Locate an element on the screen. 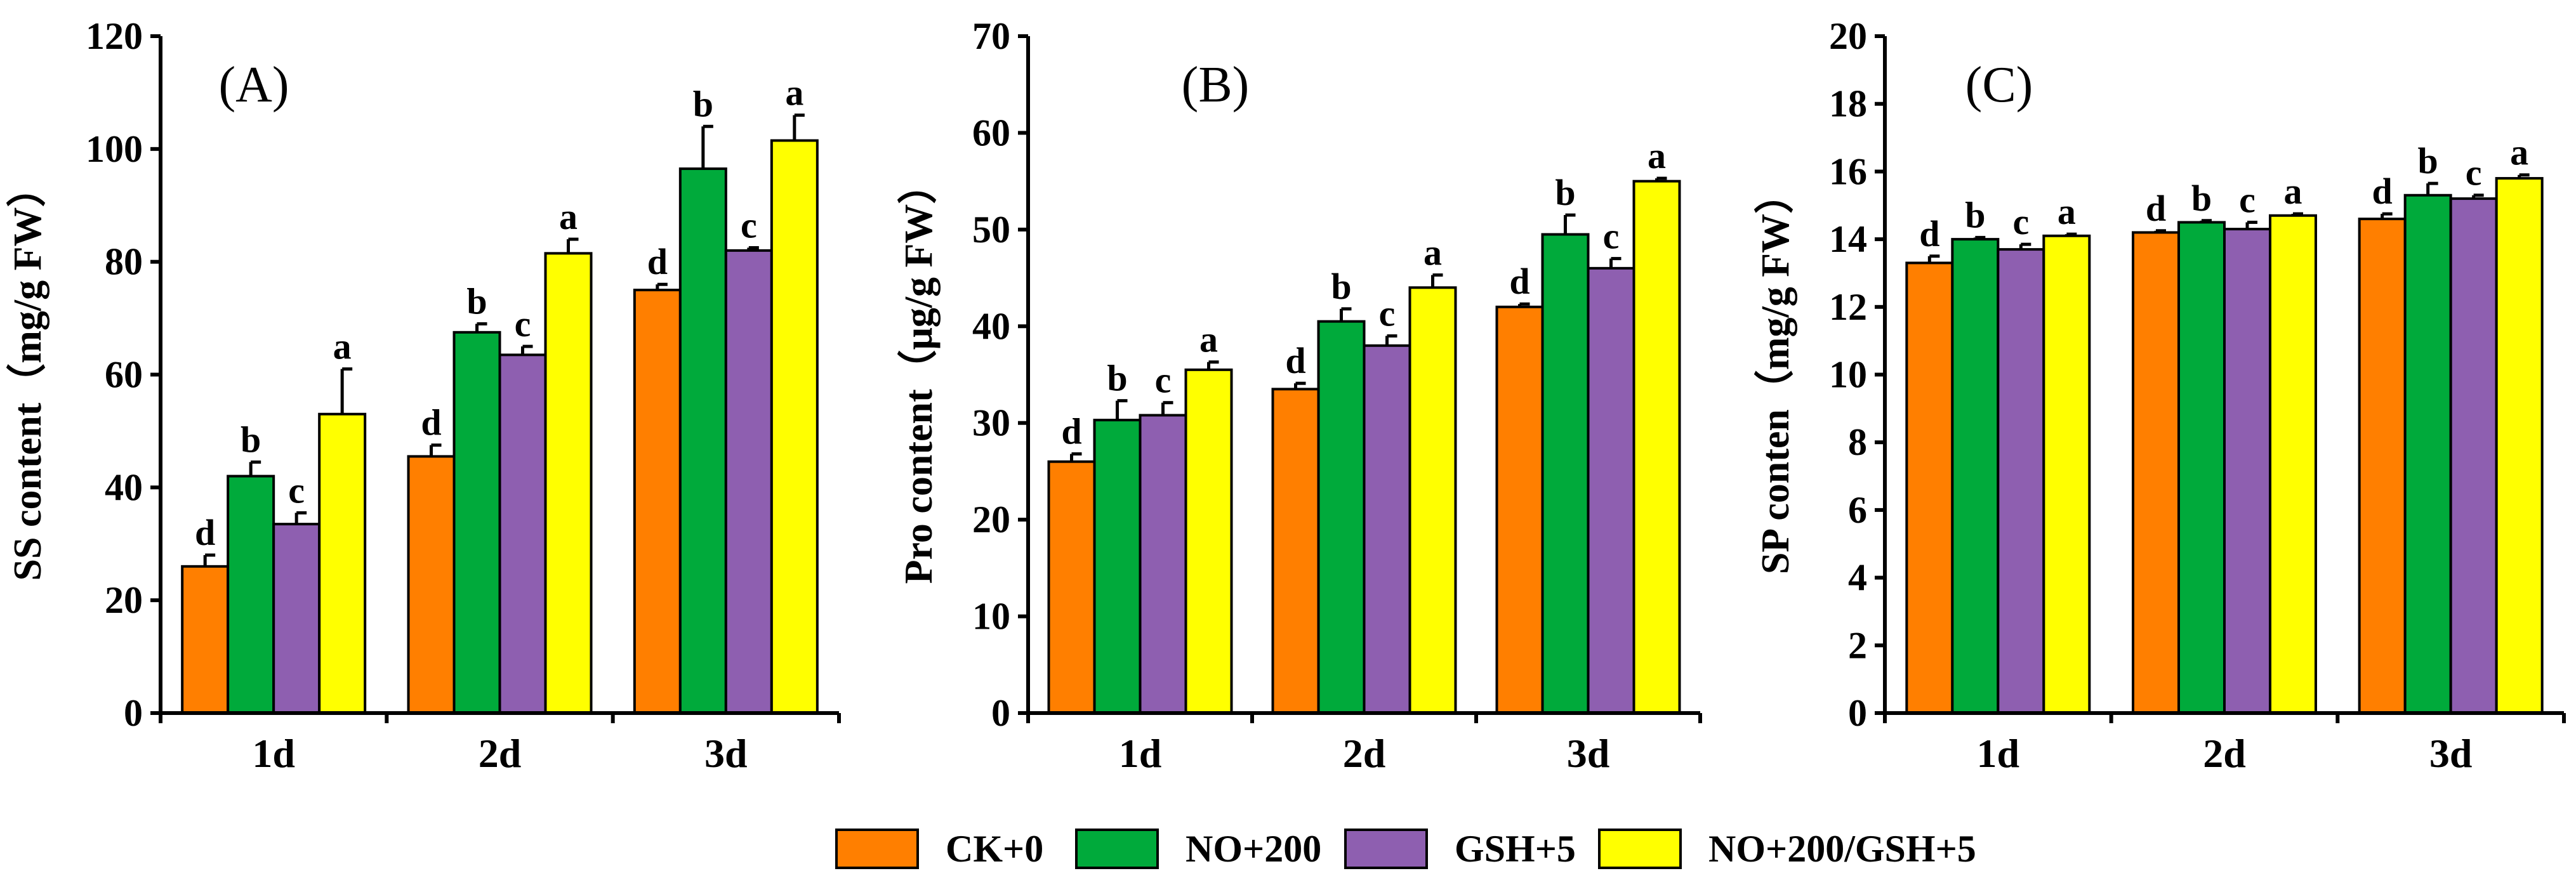 The width and height of the screenshot is (2576, 878). y-tick-label: 16 is located at coordinates (1848, 171).